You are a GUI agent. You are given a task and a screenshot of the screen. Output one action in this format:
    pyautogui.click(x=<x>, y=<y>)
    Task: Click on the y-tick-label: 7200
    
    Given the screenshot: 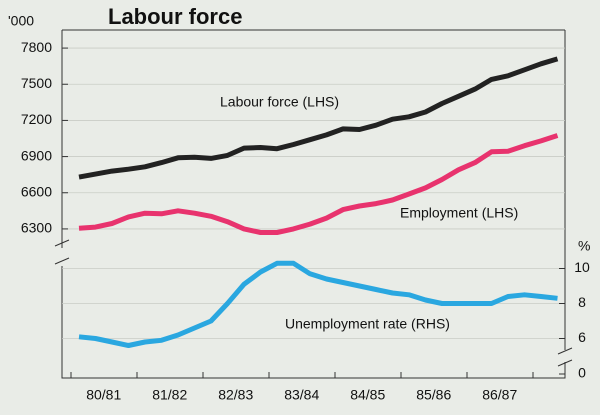 What is the action you would take?
    pyautogui.click(x=36, y=119)
    